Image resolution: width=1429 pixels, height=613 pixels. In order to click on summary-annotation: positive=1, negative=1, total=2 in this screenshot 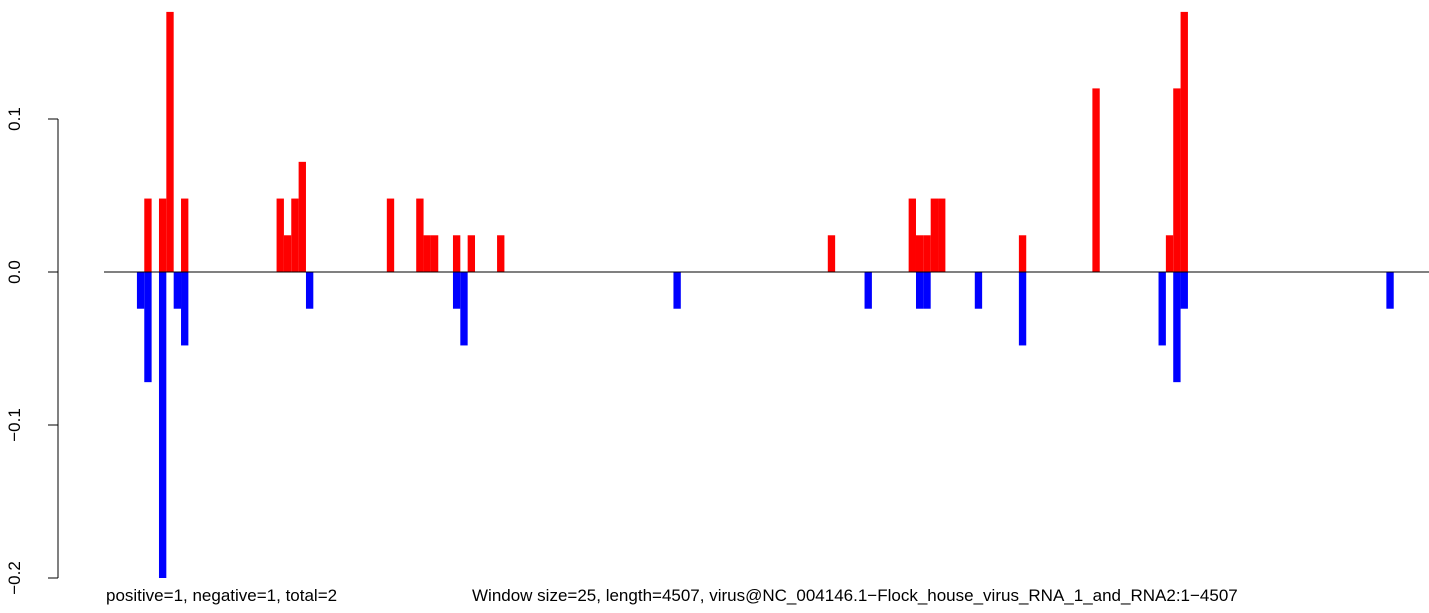, I will do `click(222, 595)`.